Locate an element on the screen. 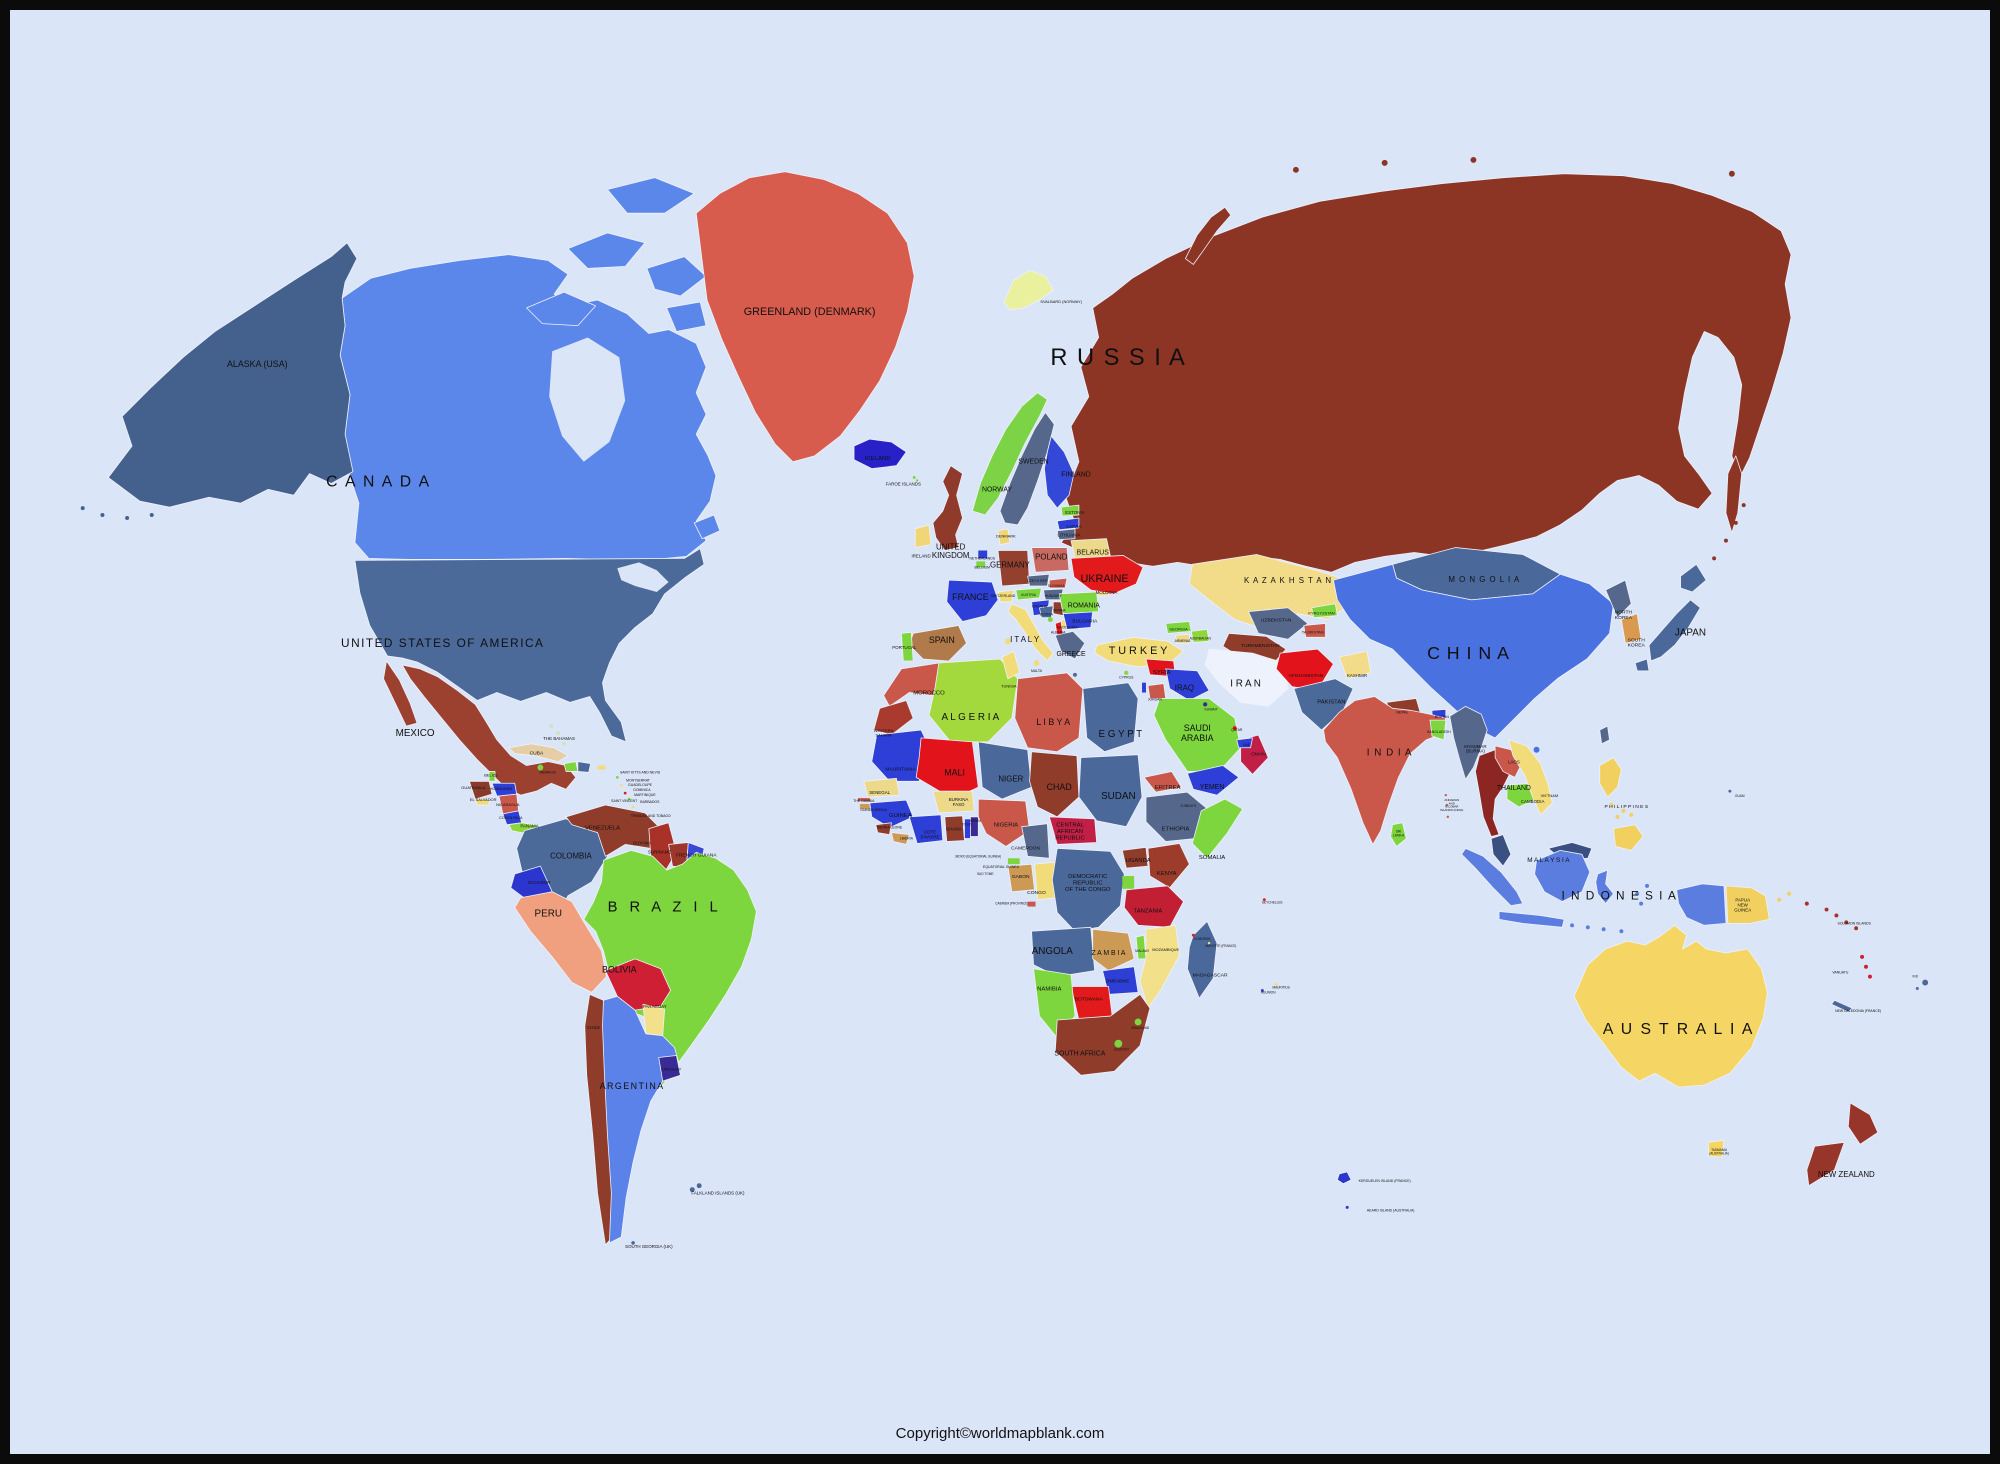 The width and height of the screenshot is (2000, 1464). label-elsalvador: EL SALVADOR is located at coordinates (483, 799).